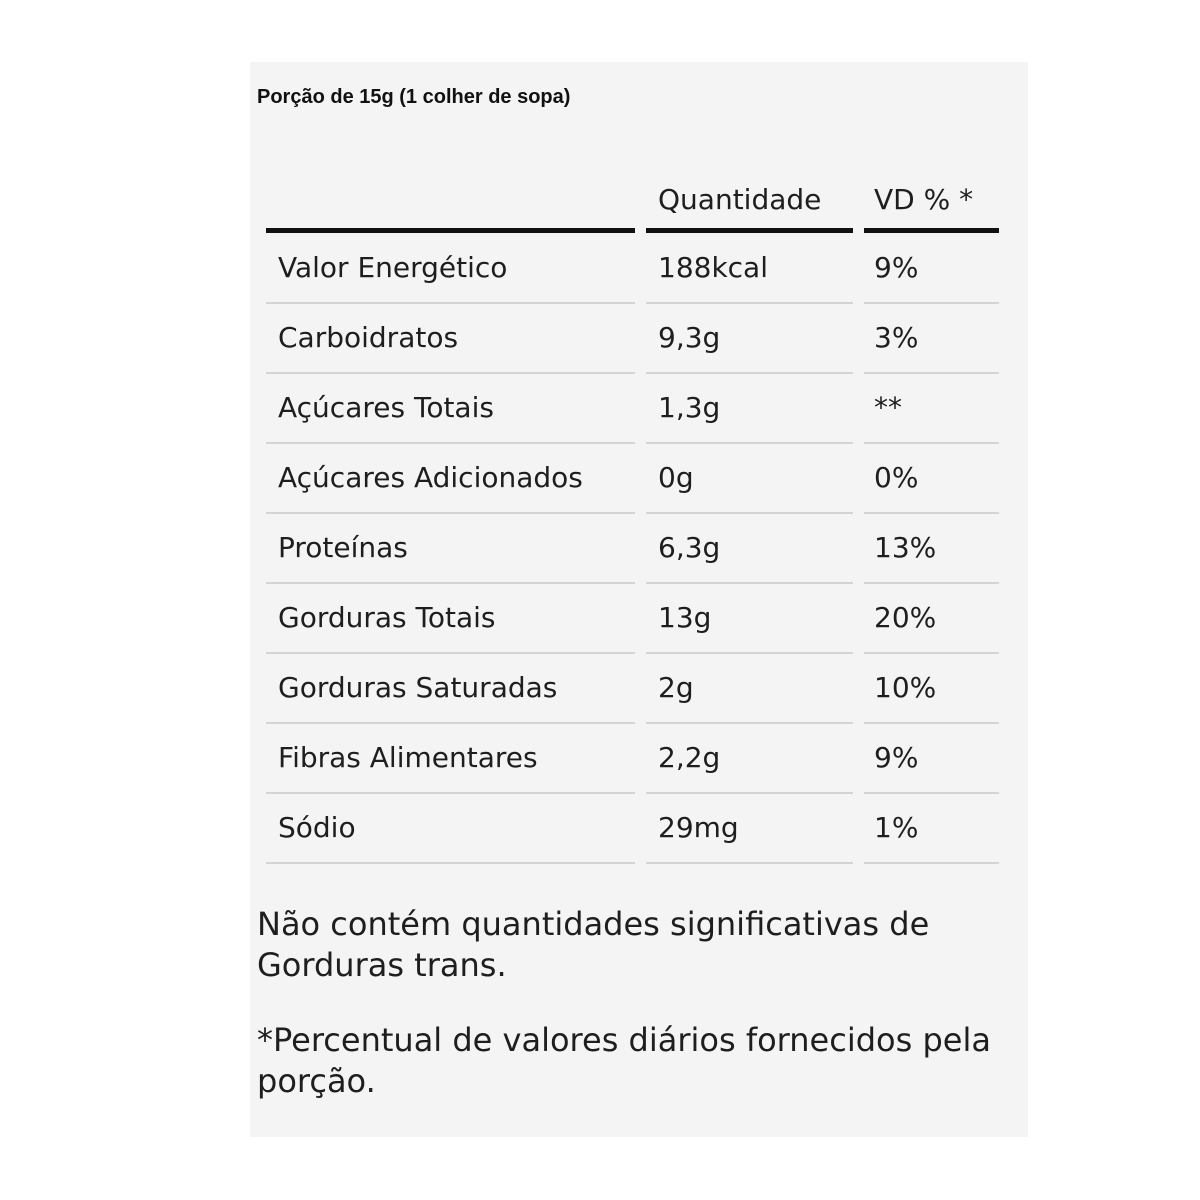 The width and height of the screenshot is (1200, 1200). Describe the element at coordinates (414, 97) in the screenshot. I see `portion-size: Porção de 15g (1 colher de sopa)` at that location.